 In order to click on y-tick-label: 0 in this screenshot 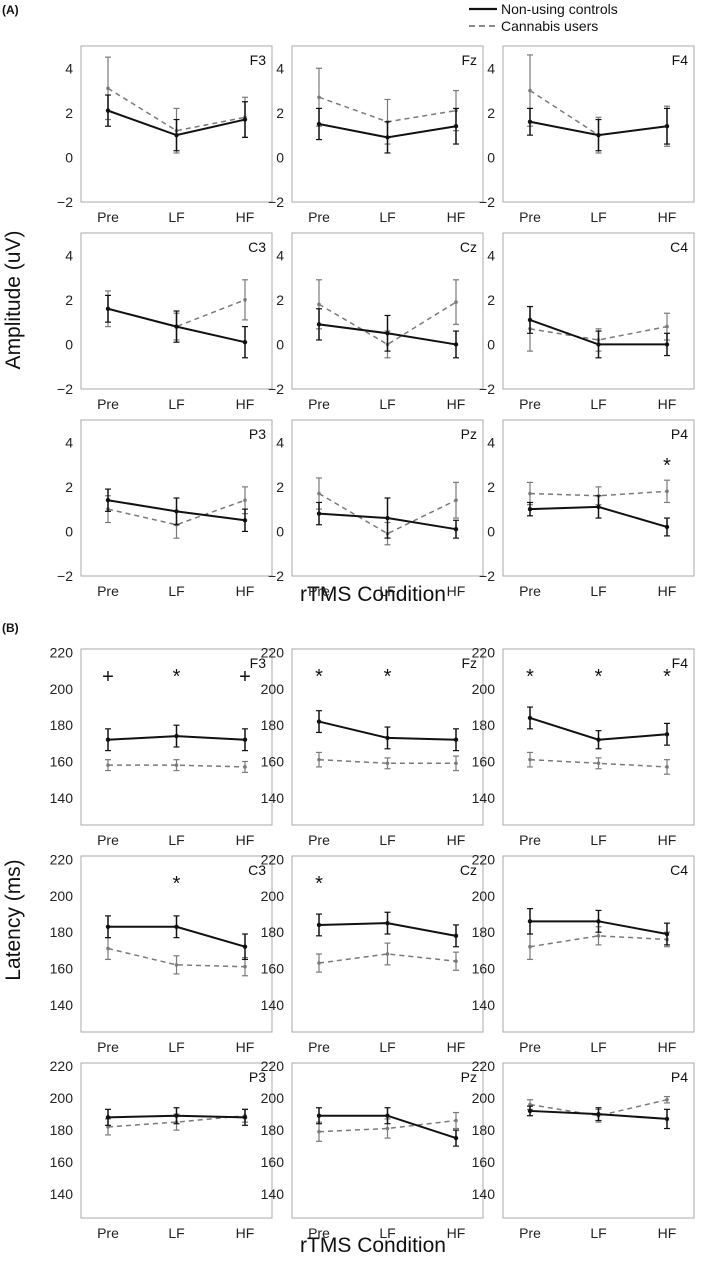, I will do `click(280, 531)`.